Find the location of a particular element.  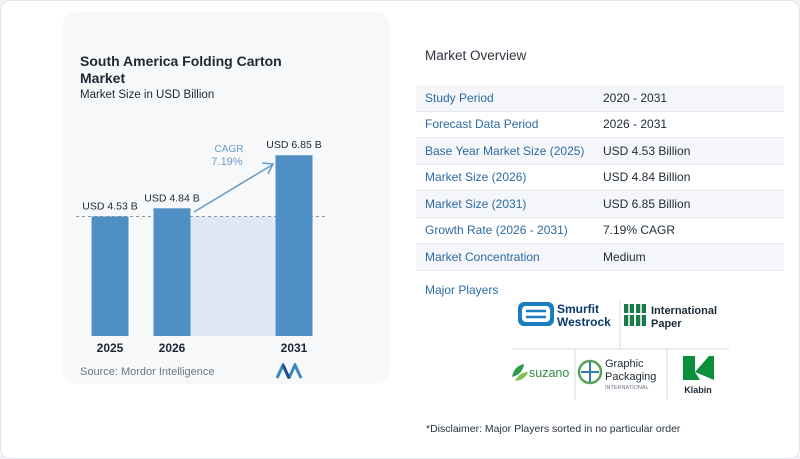

chart-subtitle: Market Size in USD Billion is located at coordinates (147, 95).